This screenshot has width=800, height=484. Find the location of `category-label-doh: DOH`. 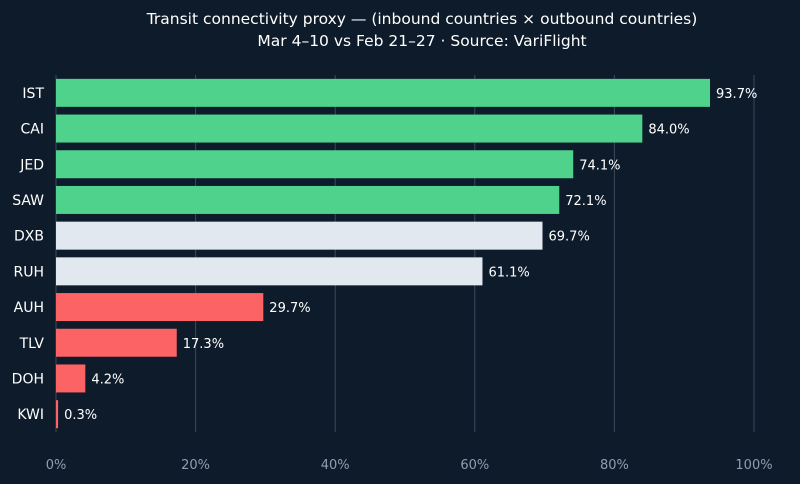

category-label-doh: DOH is located at coordinates (28, 379).